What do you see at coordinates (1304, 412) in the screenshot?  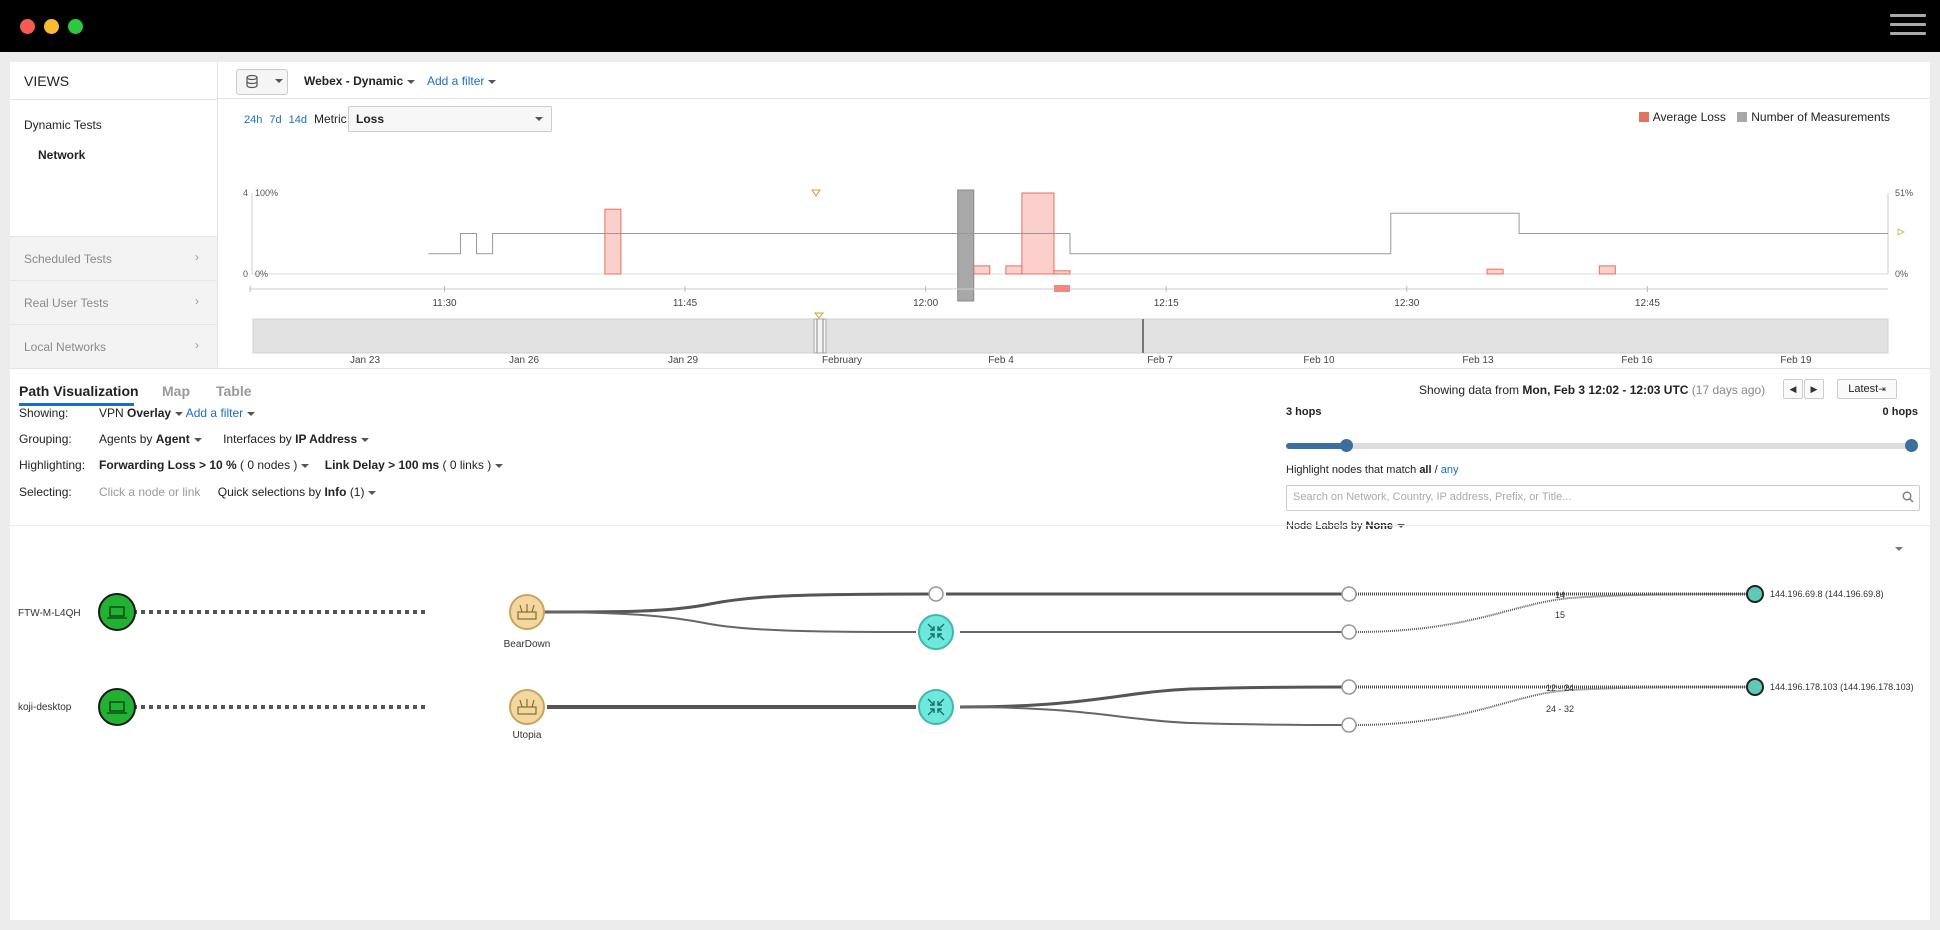 I see `hops-left-label: 3 hops` at bounding box center [1304, 412].